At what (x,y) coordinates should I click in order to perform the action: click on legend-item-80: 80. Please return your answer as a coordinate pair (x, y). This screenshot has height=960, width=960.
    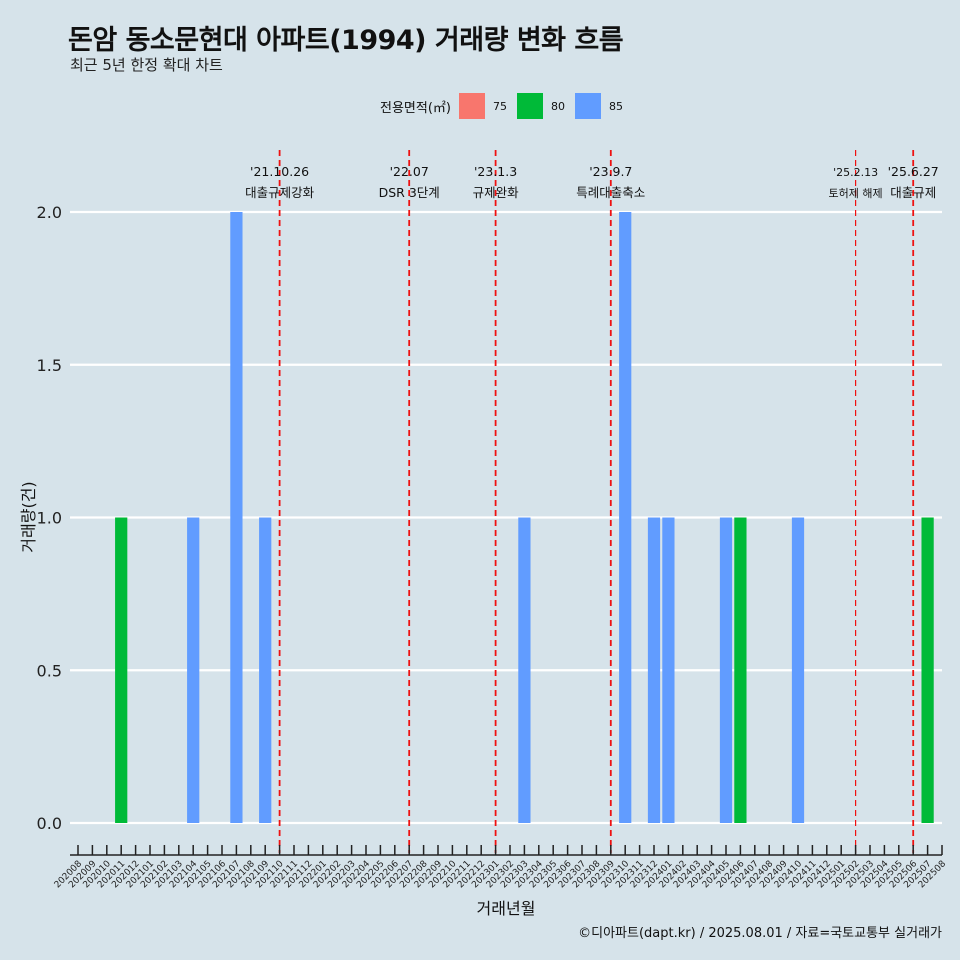
    Looking at the image, I should click on (540, 106).